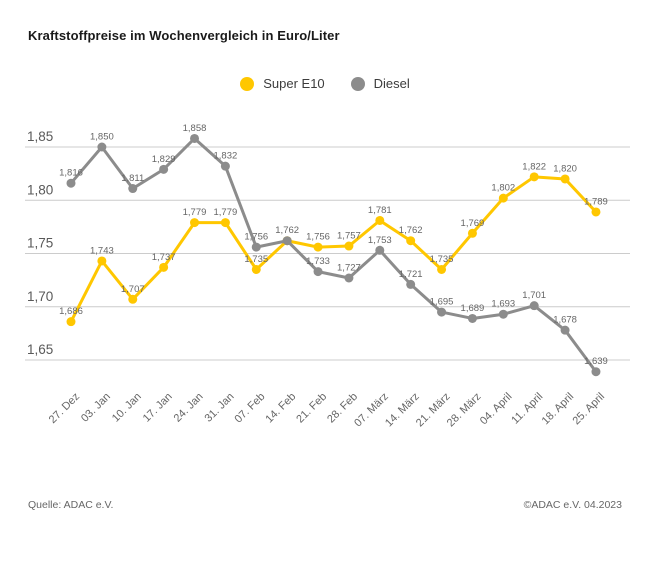 The image size is (650, 570). Describe the element at coordinates (588, 409) in the screenshot. I see `x-axis-label: 25. April` at that location.